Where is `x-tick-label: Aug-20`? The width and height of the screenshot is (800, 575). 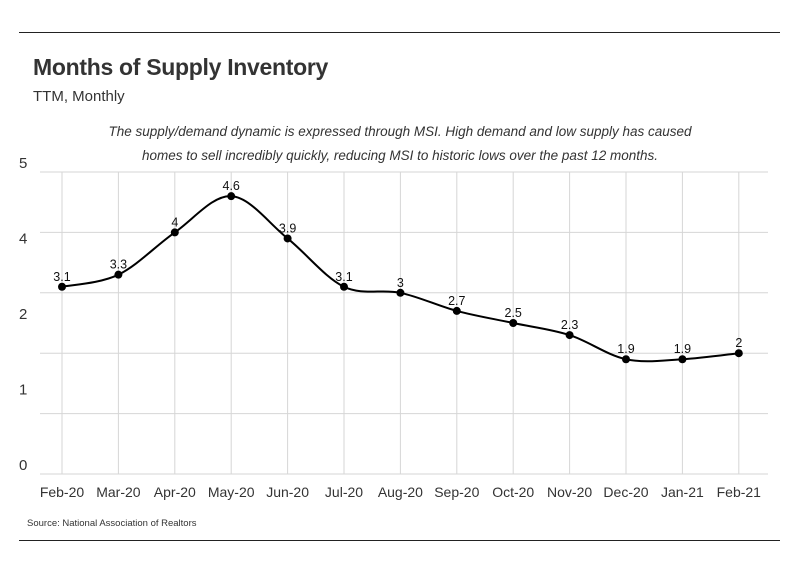
x-tick-label: Aug-20 is located at coordinates (400, 492).